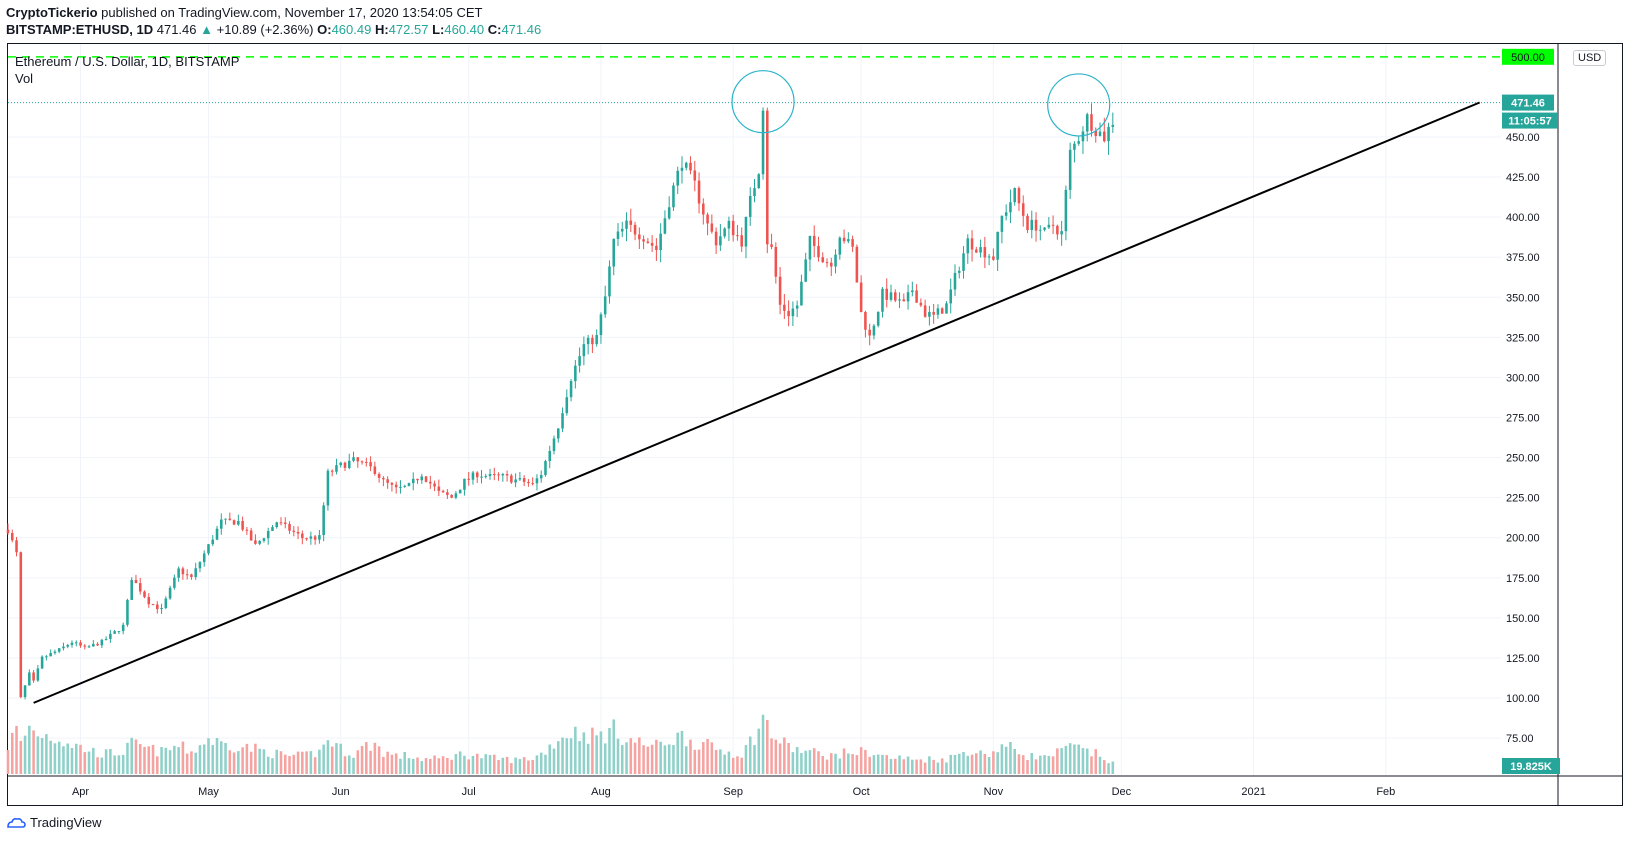 The image size is (1627, 841). I want to click on price-tick-label: 125.00, so click(1523, 659).